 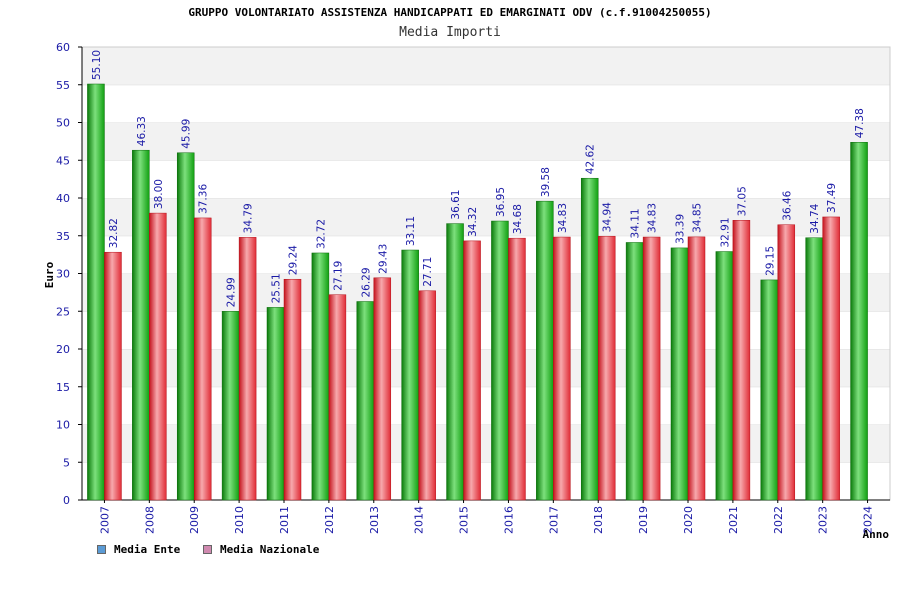 What do you see at coordinates (66, 462) in the screenshot?
I see `y-tick-label: 5` at bounding box center [66, 462].